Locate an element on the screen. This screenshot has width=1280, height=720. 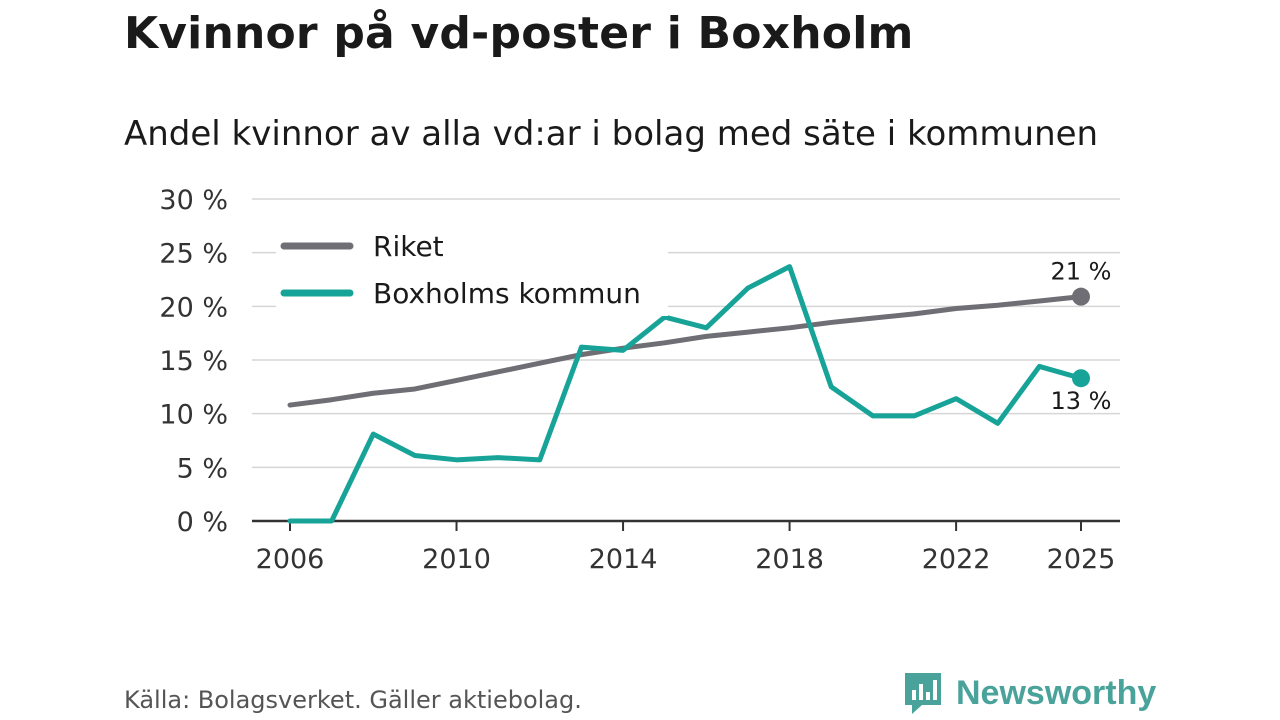
legend-background is located at coordinates (472, 270).